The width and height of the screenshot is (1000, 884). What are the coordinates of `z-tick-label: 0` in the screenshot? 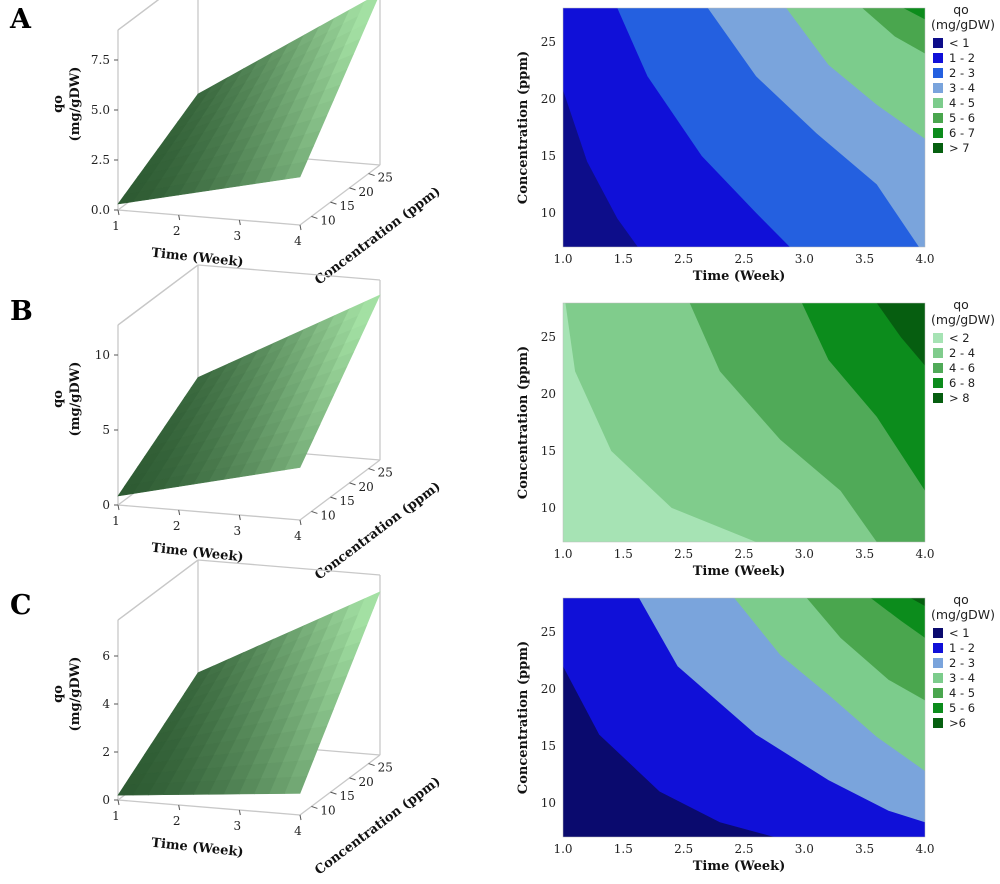 It's located at (106, 505).